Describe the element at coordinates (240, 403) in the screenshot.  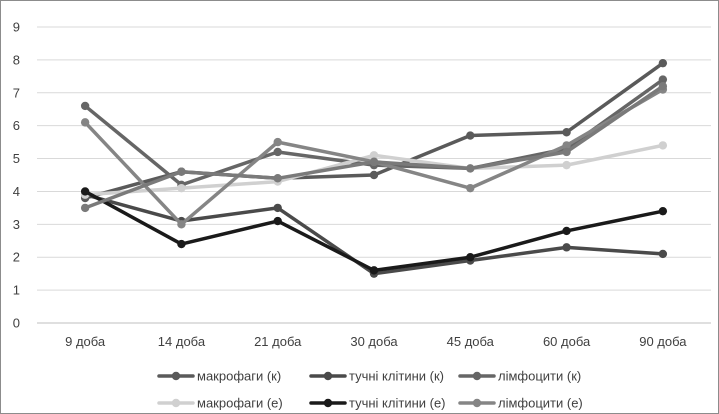
I see `legend-label: макрофаги (е)` at that location.